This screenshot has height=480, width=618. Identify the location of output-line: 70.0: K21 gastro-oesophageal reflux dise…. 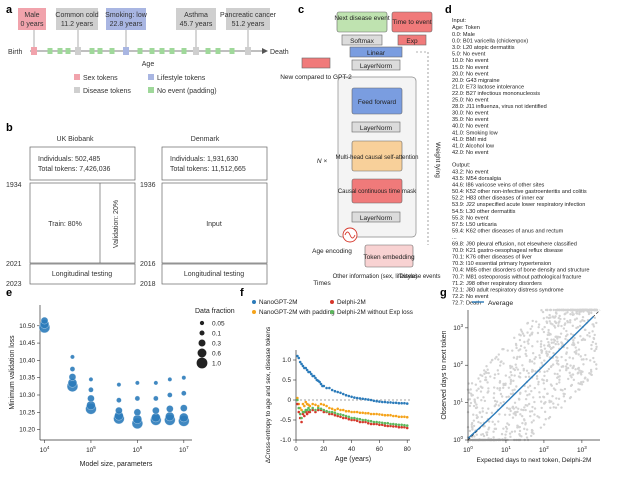
(507, 251).